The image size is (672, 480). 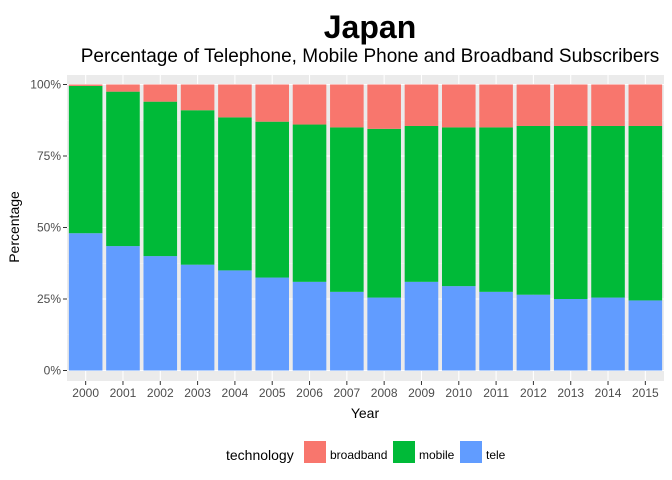 I want to click on bar-tele-2014, so click(x=608, y=334).